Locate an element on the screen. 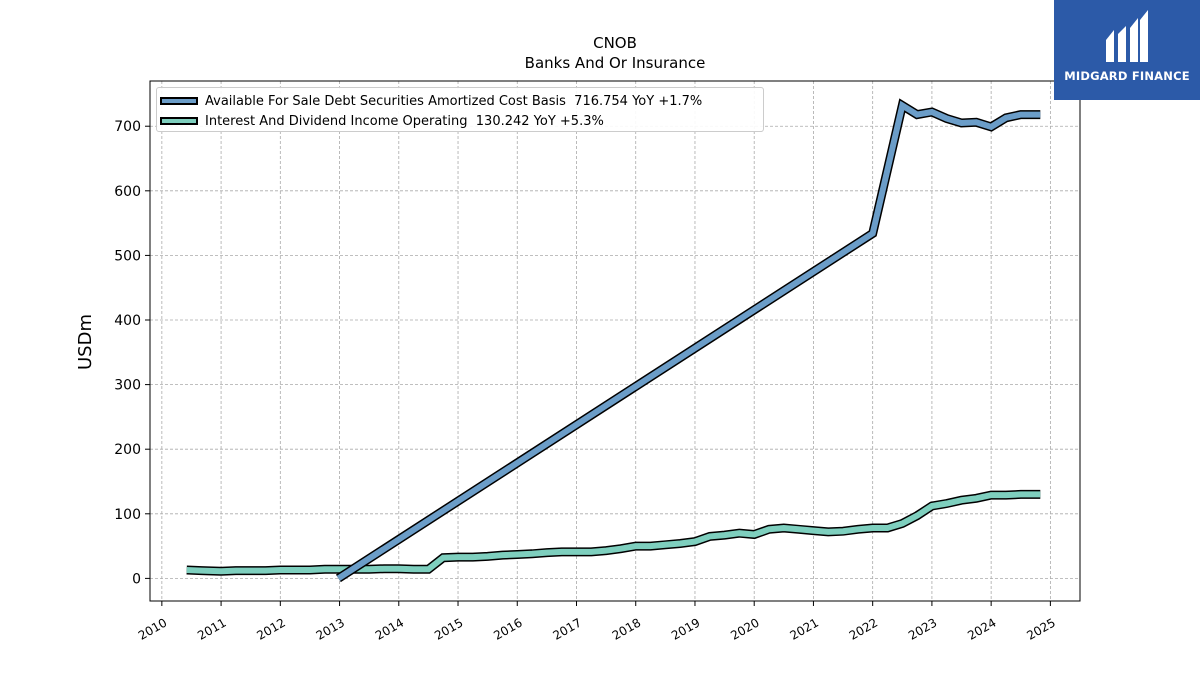 Image resolution: width=1200 pixels, height=675 pixels. legend-swatch-afs is located at coordinates (179, 101).